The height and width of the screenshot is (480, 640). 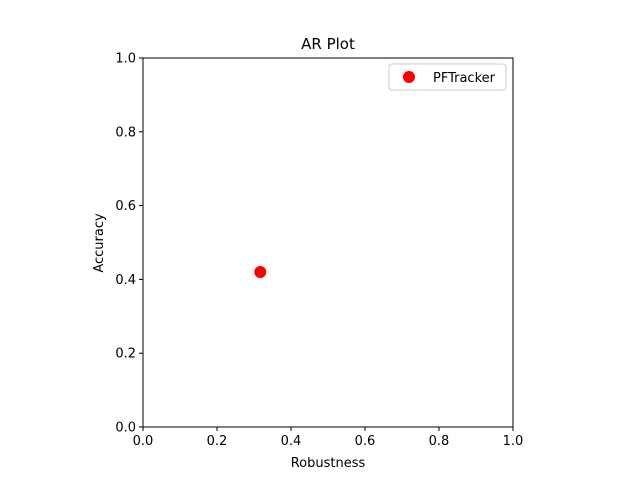 What do you see at coordinates (125, 59) in the screenshot?
I see `y-tick-label: 1.0` at bounding box center [125, 59].